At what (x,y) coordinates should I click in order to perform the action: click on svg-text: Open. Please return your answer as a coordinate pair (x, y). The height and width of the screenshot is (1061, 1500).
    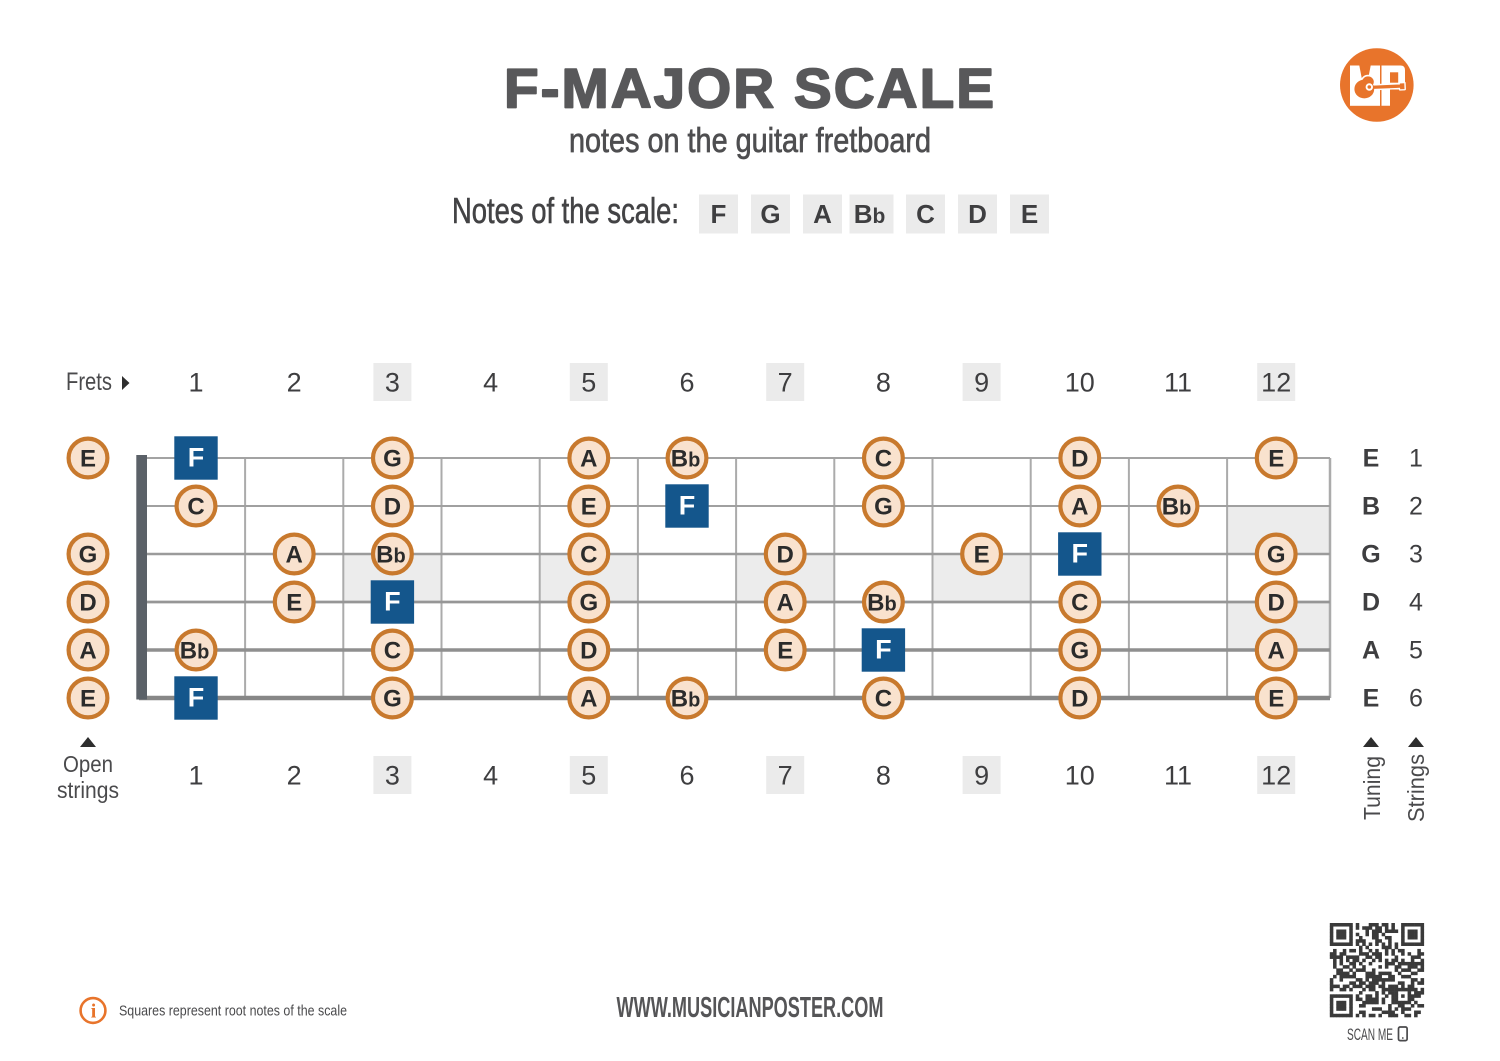
    Looking at the image, I should click on (88, 764).